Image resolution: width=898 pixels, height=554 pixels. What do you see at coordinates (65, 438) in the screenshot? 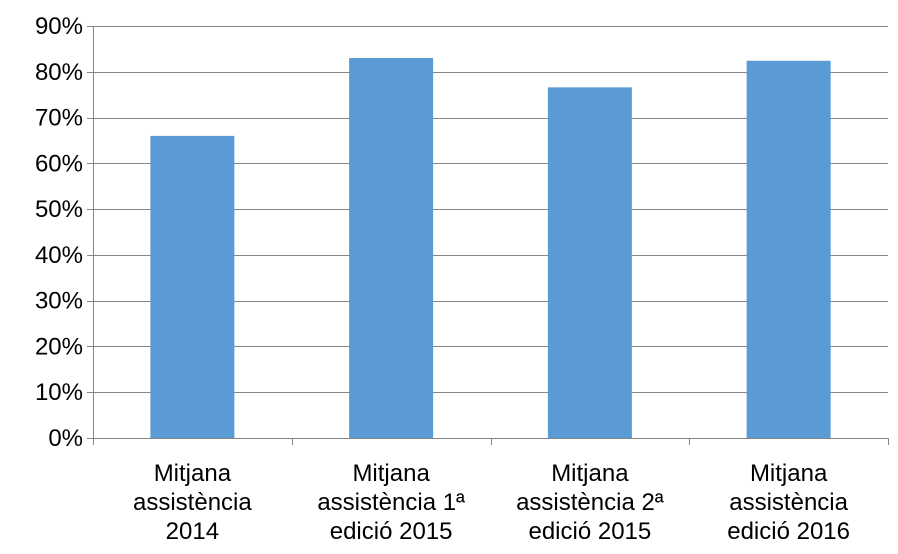
I see `y-tick-label: 0%` at bounding box center [65, 438].